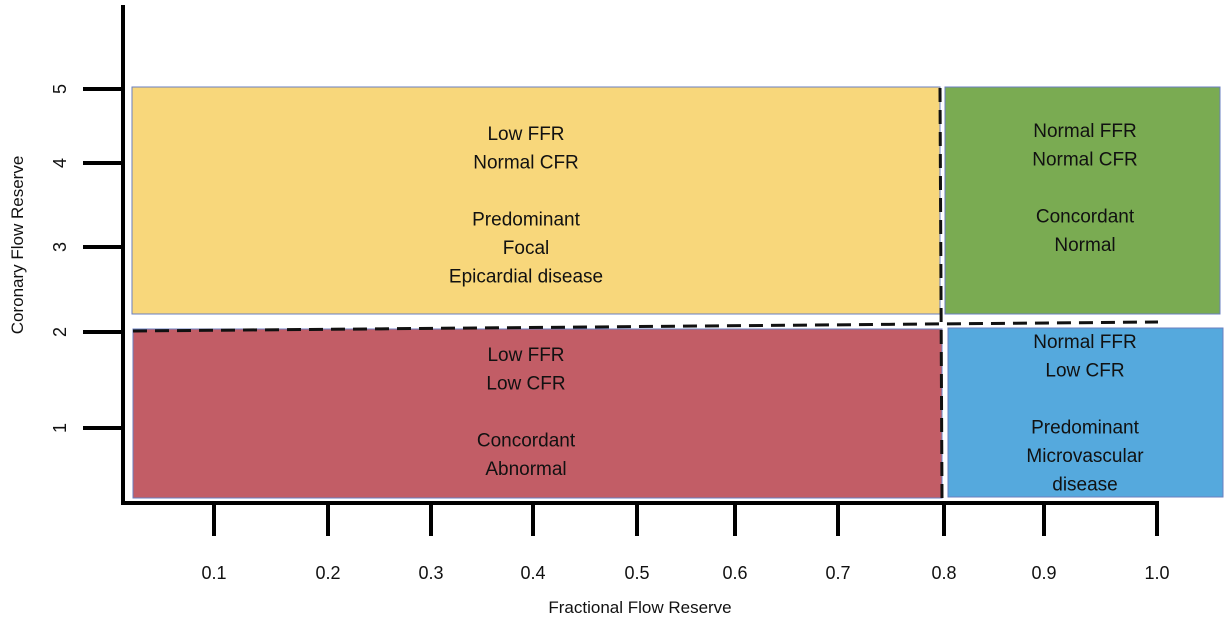  Describe the element at coordinates (1085, 456) in the screenshot. I see `quadrant-text-line: Microvascular` at that location.